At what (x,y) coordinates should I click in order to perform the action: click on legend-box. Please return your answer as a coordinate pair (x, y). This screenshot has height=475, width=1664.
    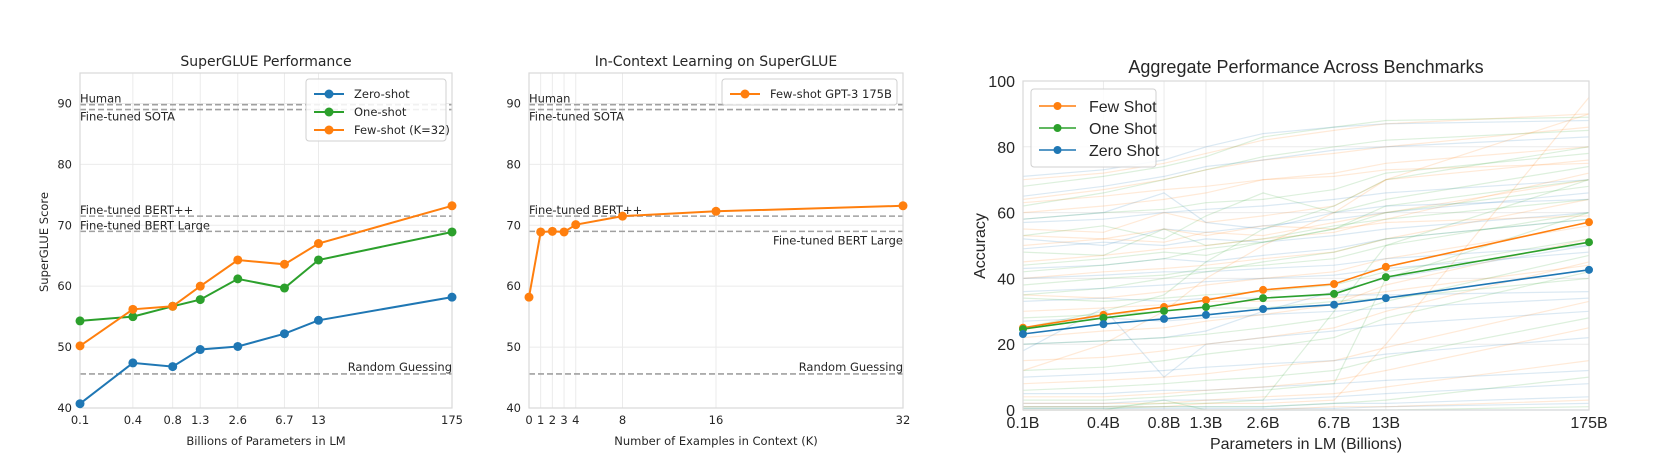
    Looking at the image, I should click on (809, 92).